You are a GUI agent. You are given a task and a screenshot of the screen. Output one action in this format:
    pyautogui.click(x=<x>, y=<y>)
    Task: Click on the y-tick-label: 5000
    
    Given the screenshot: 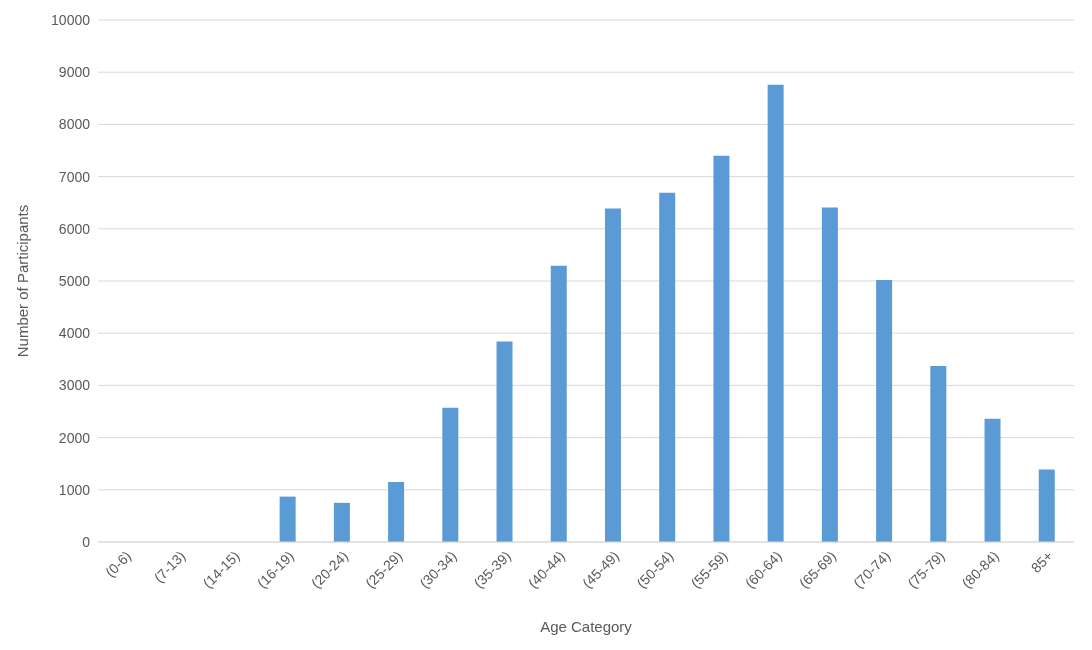 What is the action you would take?
    pyautogui.click(x=74, y=280)
    